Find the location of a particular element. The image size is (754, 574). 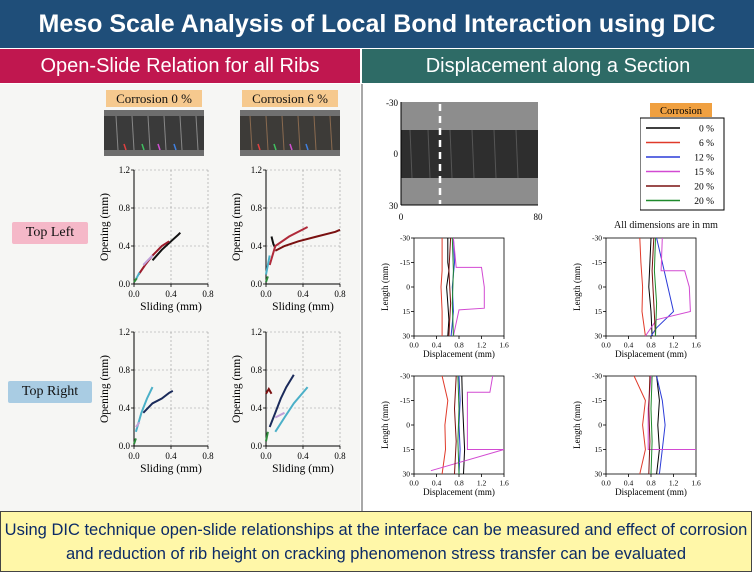

corrosion-label-6: Corrosion 6 % is located at coordinates (290, 98).